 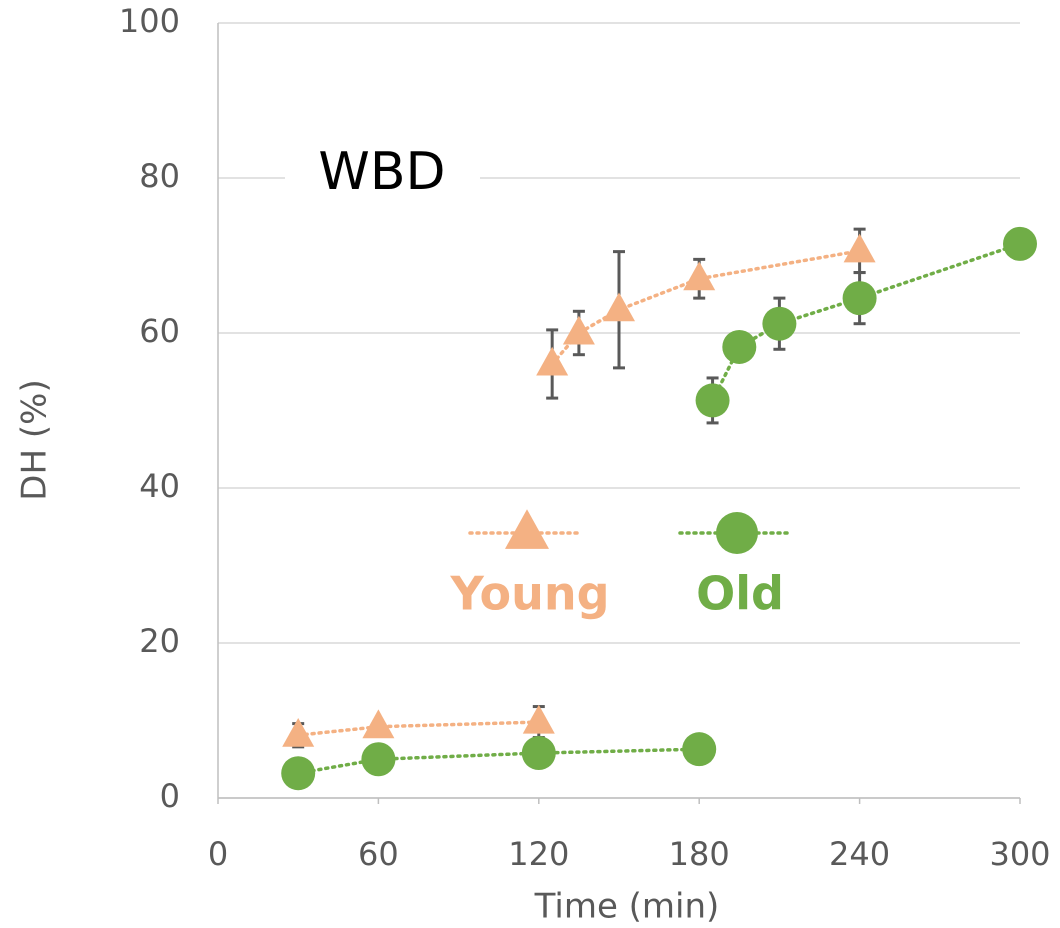 What do you see at coordinates (859, 854) in the screenshot?
I see `x-tick-label: 240` at bounding box center [859, 854].